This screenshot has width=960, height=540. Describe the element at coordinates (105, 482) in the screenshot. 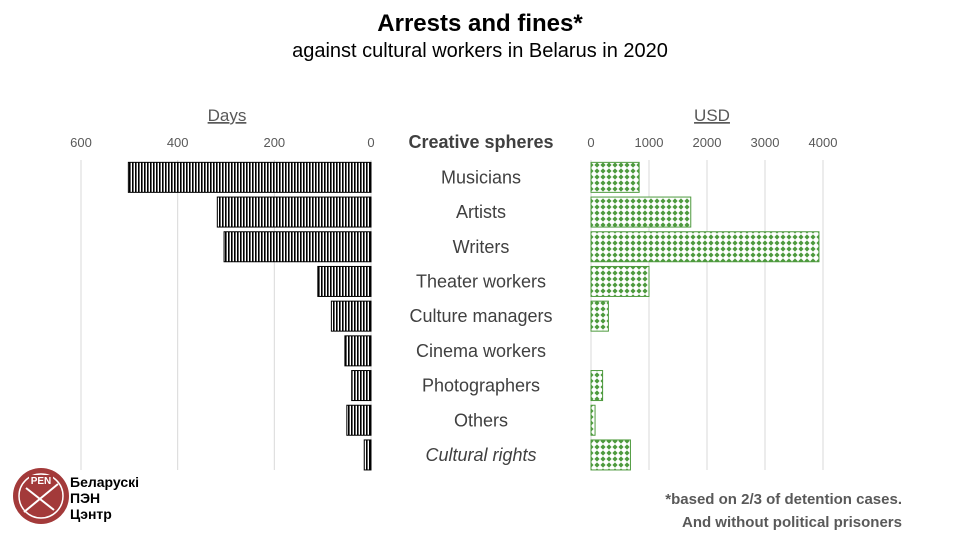

I see `logo-line-1: Беларускі` at that location.